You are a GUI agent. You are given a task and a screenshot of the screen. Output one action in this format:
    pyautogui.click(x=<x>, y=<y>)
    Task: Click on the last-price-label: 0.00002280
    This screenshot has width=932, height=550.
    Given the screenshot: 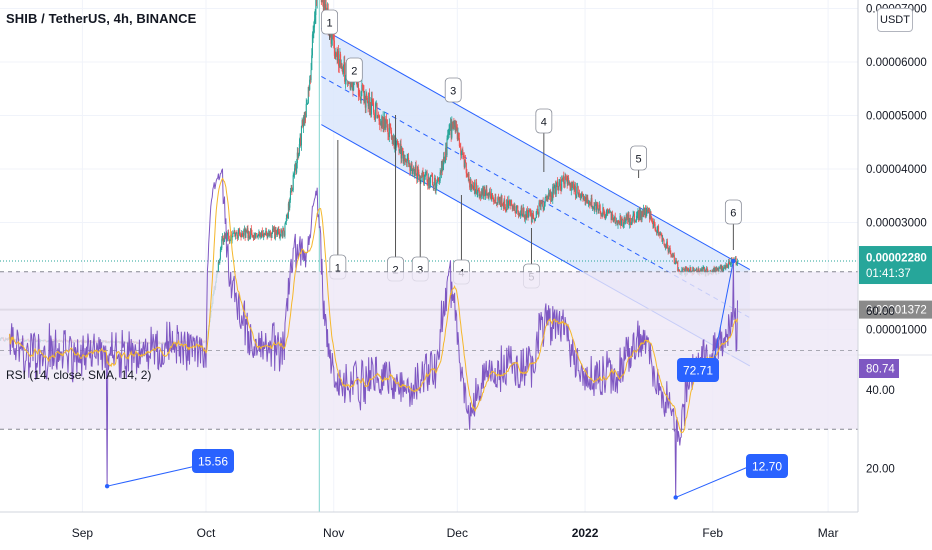 What is the action you would take?
    pyautogui.click(x=896, y=259)
    